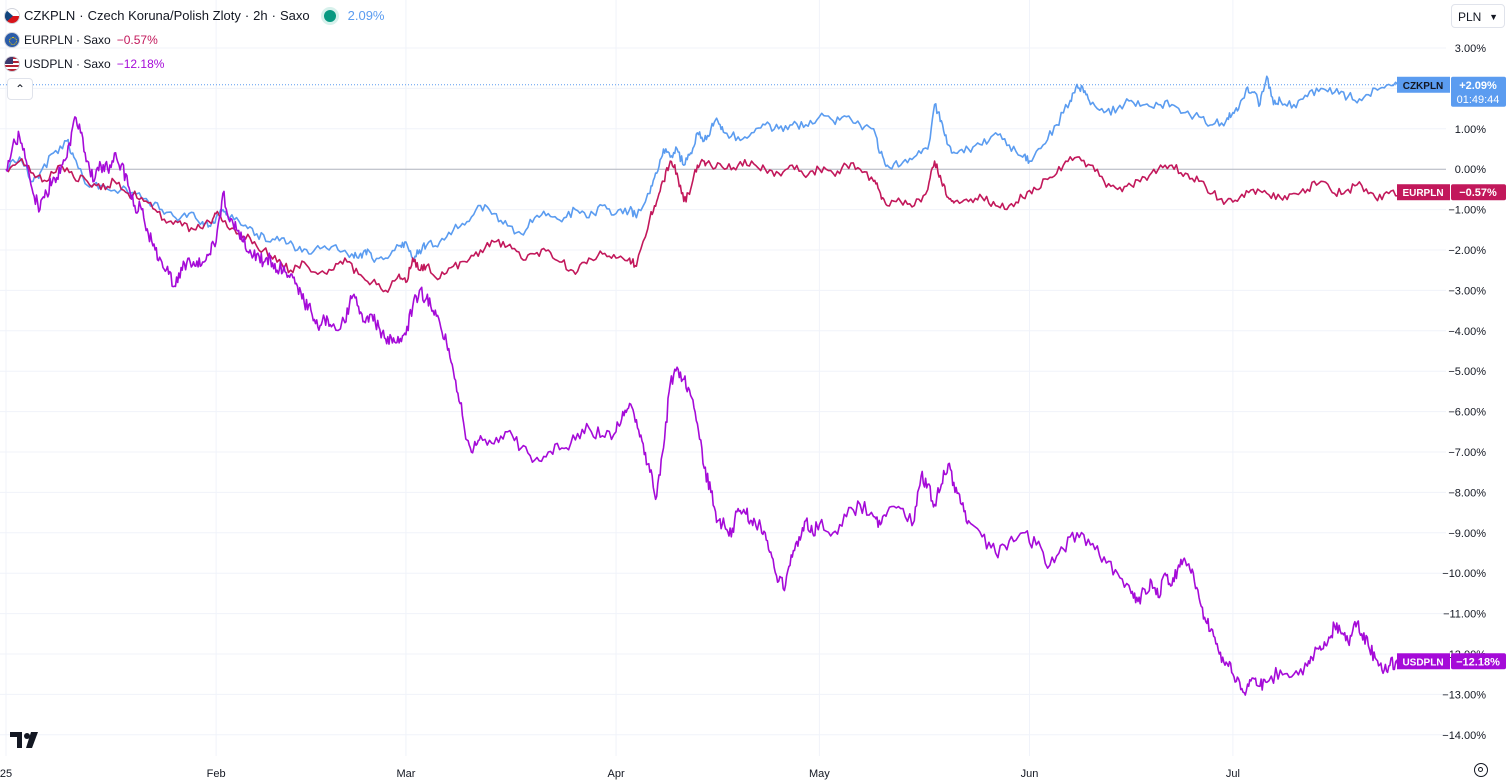  What do you see at coordinates (1464, 574) in the screenshot?
I see `y-tick-label: −10.00%` at bounding box center [1464, 574].